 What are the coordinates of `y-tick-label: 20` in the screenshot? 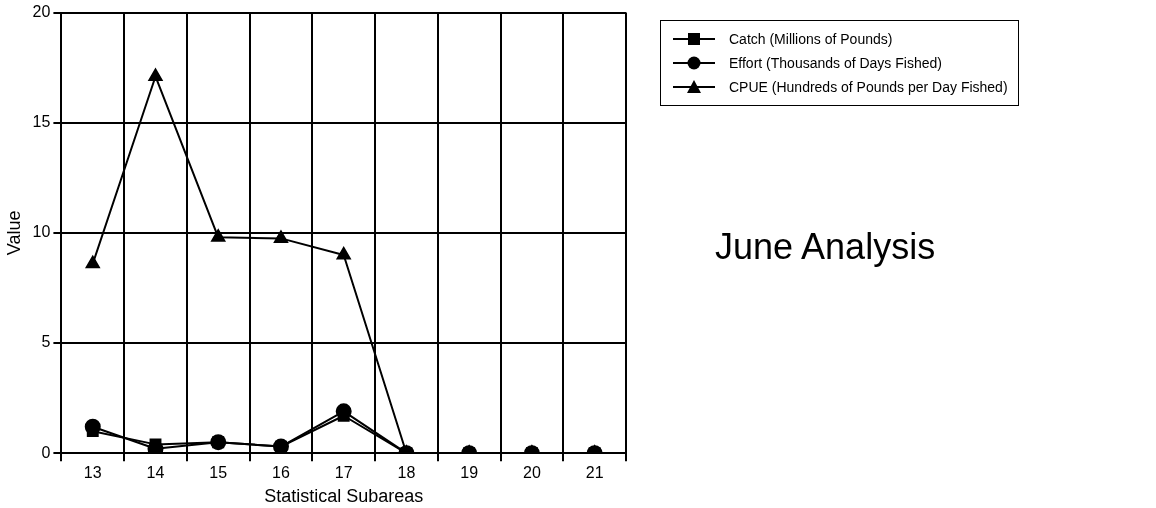 It's located at (41, 12).